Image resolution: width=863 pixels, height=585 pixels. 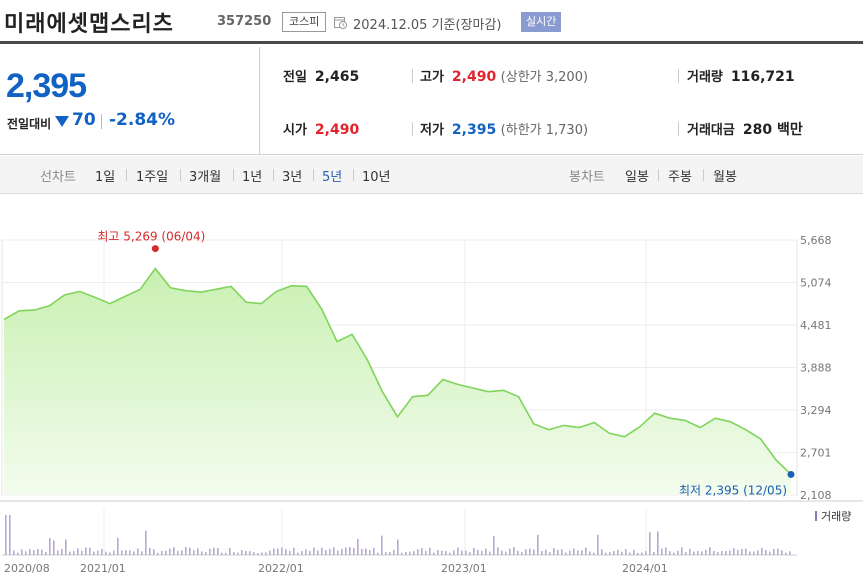 I want to click on tab-1y: 1년, so click(x=252, y=177).